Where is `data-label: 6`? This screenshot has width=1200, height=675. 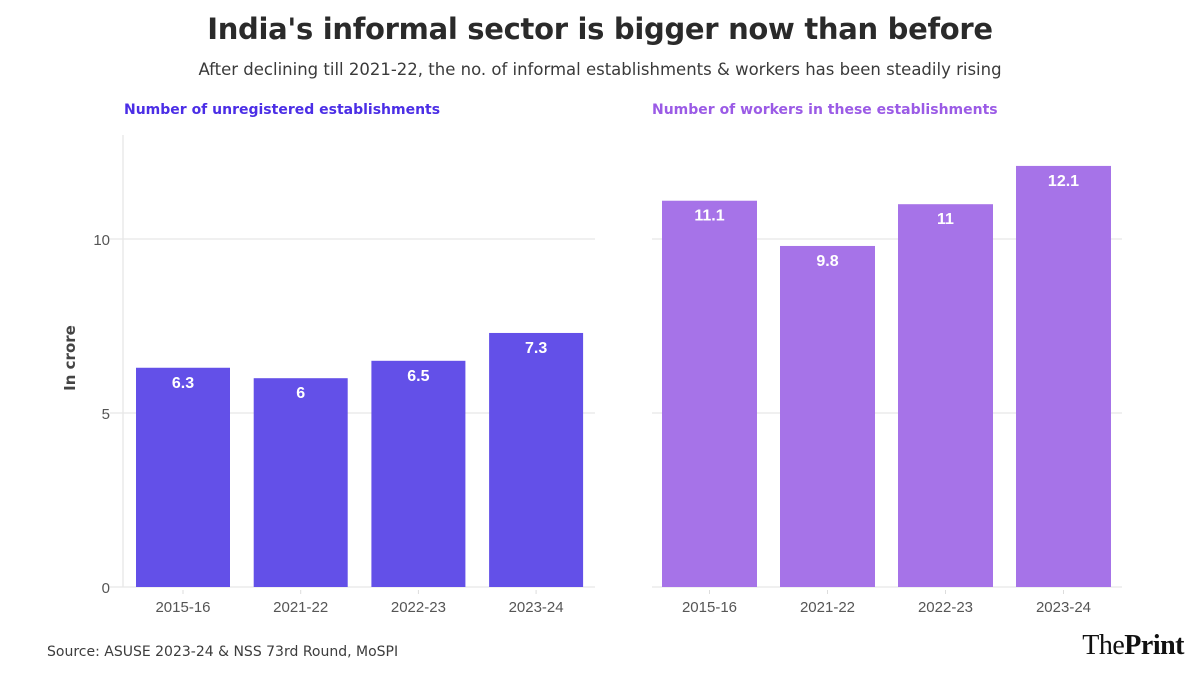
data-label: 6 is located at coordinates (300, 393).